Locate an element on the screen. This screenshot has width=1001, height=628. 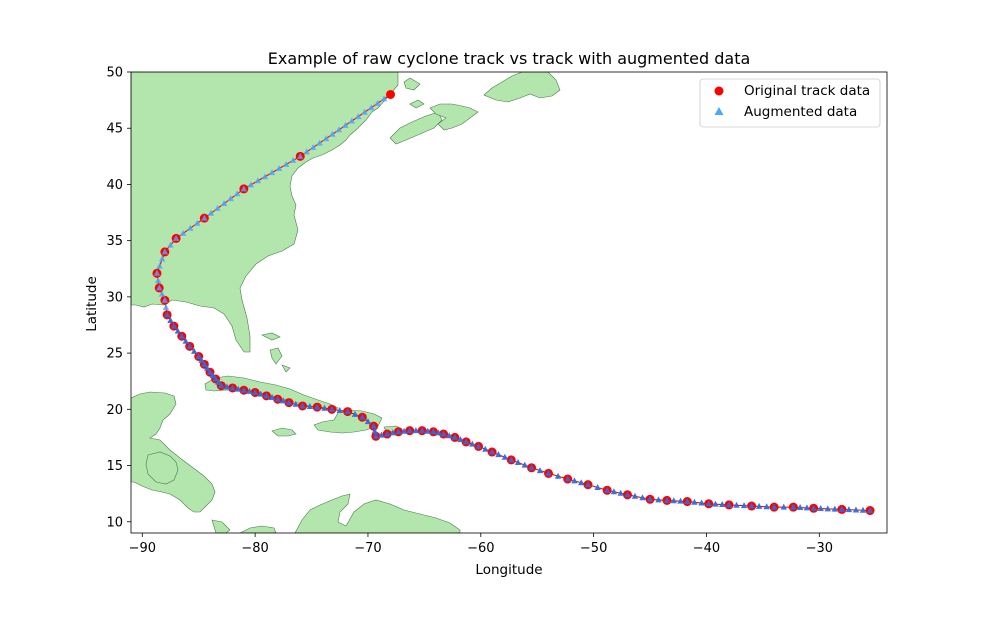
nova-scotia-land is located at coordinates (416, 128).